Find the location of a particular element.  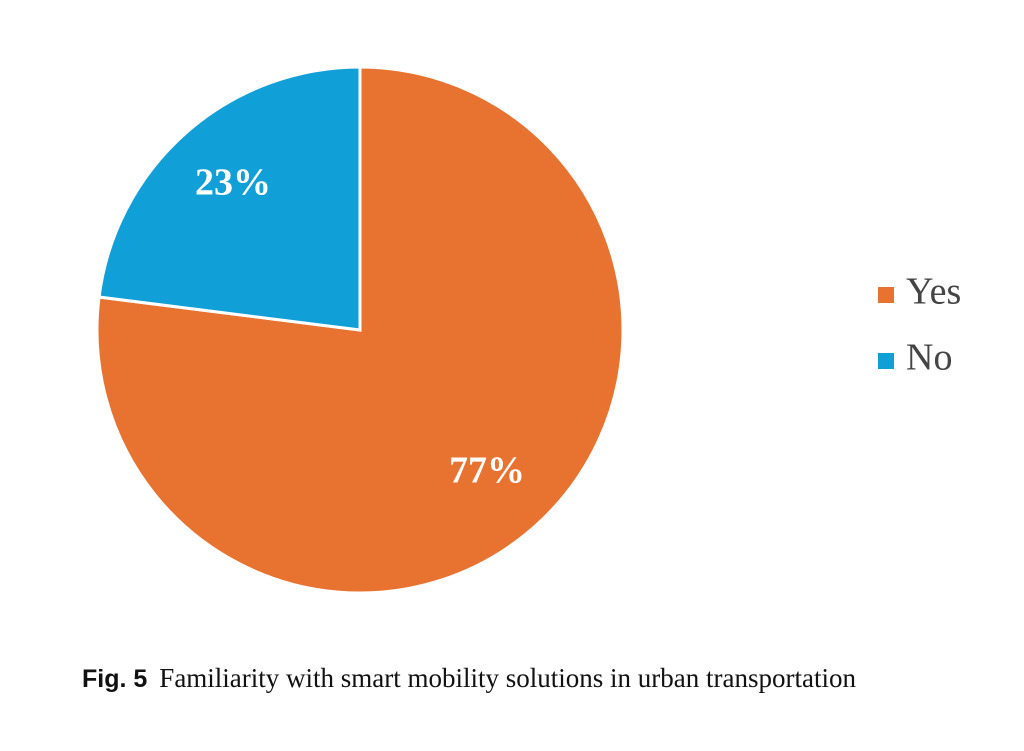

value-label: 23% is located at coordinates (233, 183).